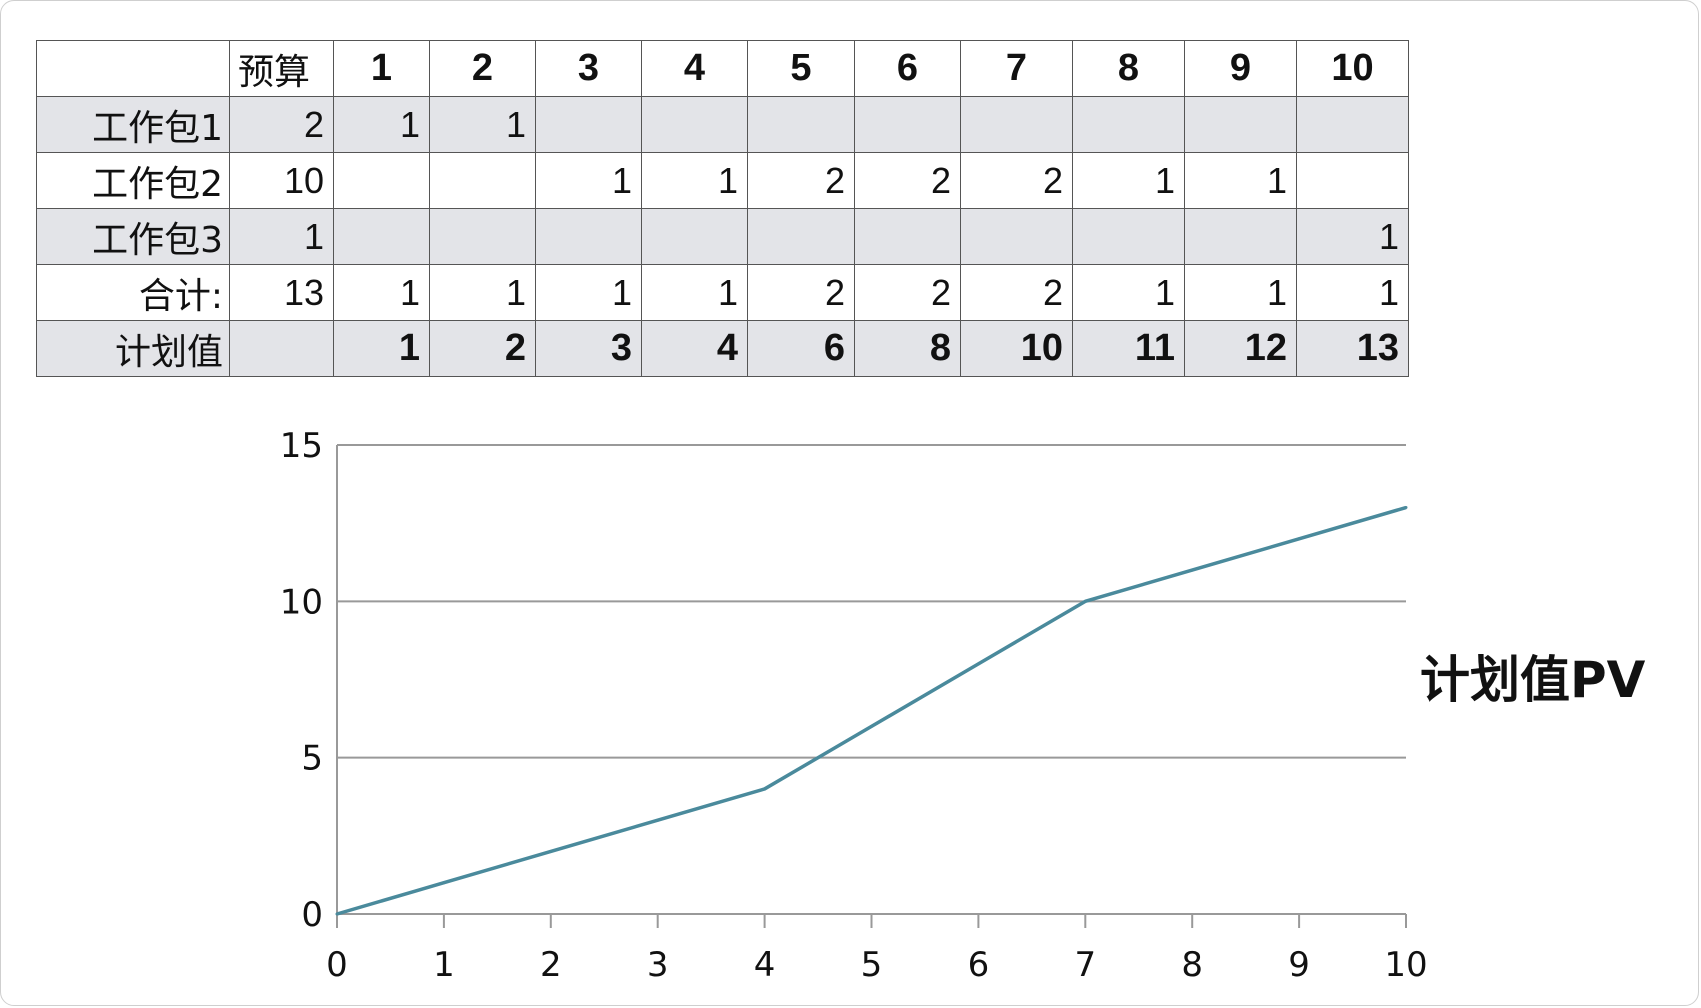  I want to click on x-tick-label: 5, so click(872, 965).